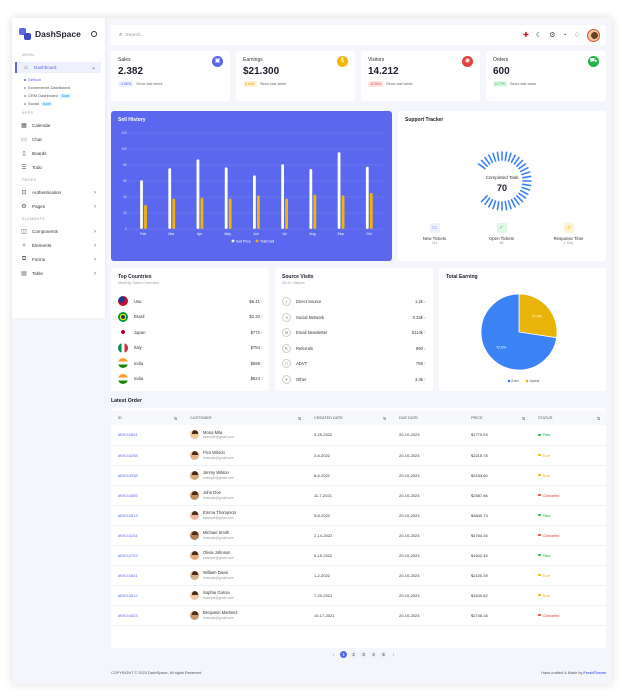 The width and height of the screenshot is (622, 700). Describe the element at coordinates (125, 213) in the screenshot. I see `y-tick-label: 20` at that location.